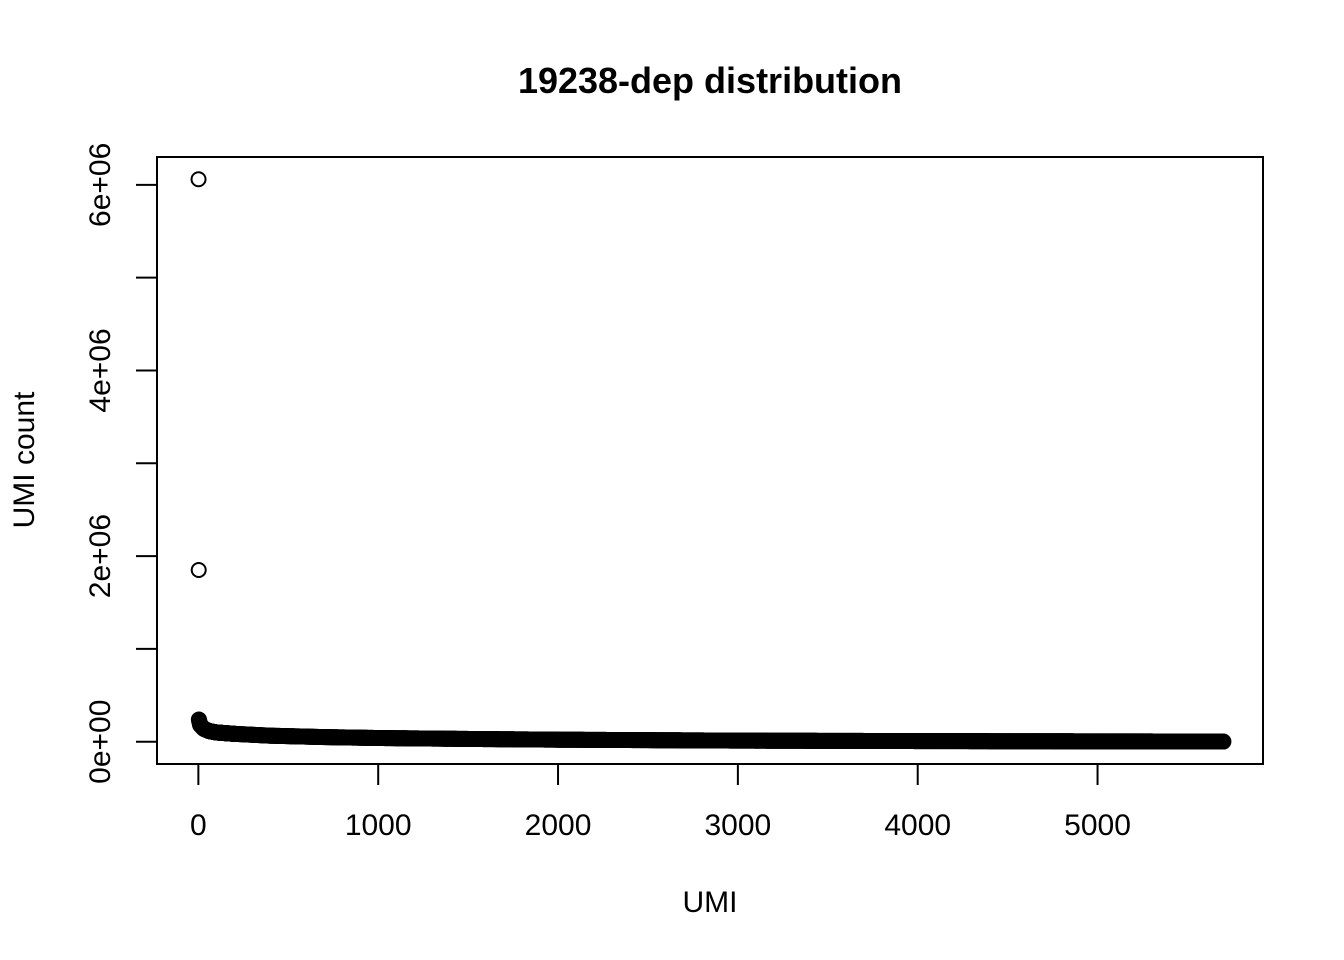 Image resolution: width=1344 pixels, height=960 pixels. What do you see at coordinates (100, 742) in the screenshot?
I see `y-tick-label: 0e+00` at bounding box center [100, 742].